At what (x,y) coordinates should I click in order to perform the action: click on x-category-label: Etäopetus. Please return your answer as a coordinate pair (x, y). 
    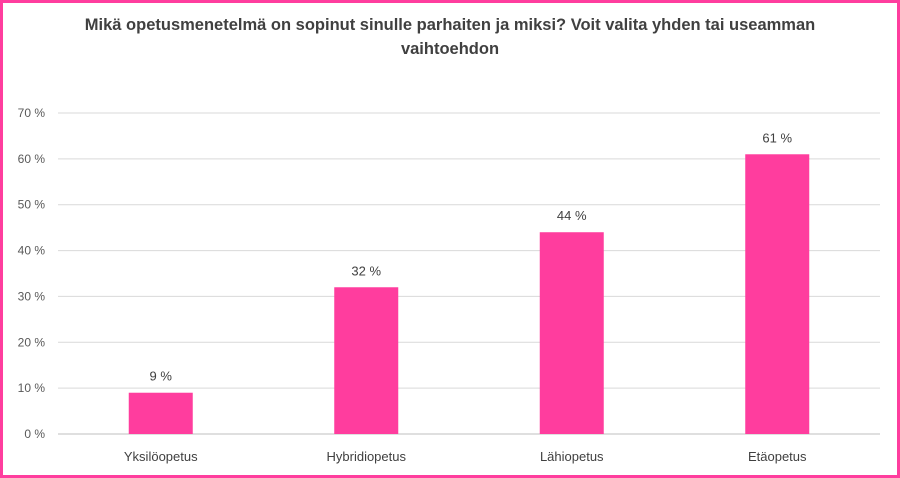
    Looking at the image, I should click on (777, 456).